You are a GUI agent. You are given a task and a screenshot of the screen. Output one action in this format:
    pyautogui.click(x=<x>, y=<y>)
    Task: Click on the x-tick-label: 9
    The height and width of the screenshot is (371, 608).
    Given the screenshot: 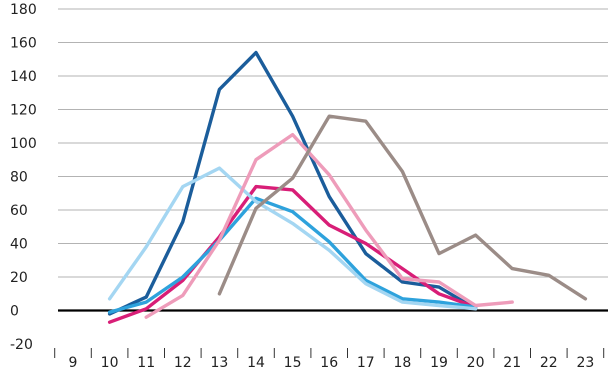 What is the action you would take?
    pyautogui.click(x=73, y=363)
    